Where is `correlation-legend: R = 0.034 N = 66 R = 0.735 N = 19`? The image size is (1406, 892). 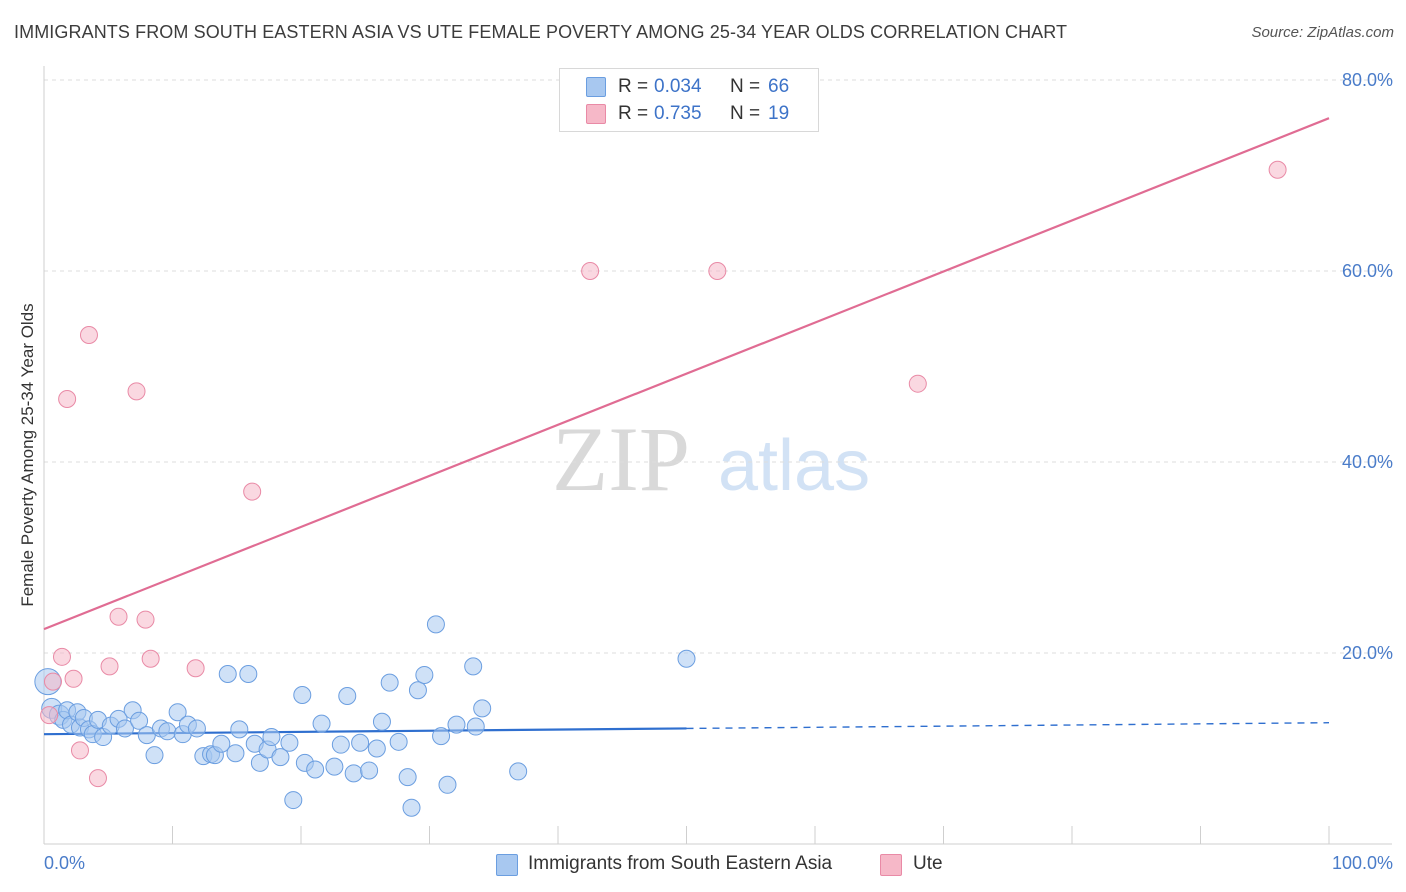
correlation-legend: R = 0.034 N = 66 R = 0.735 N = 19 is located at coordinates (689, 100).